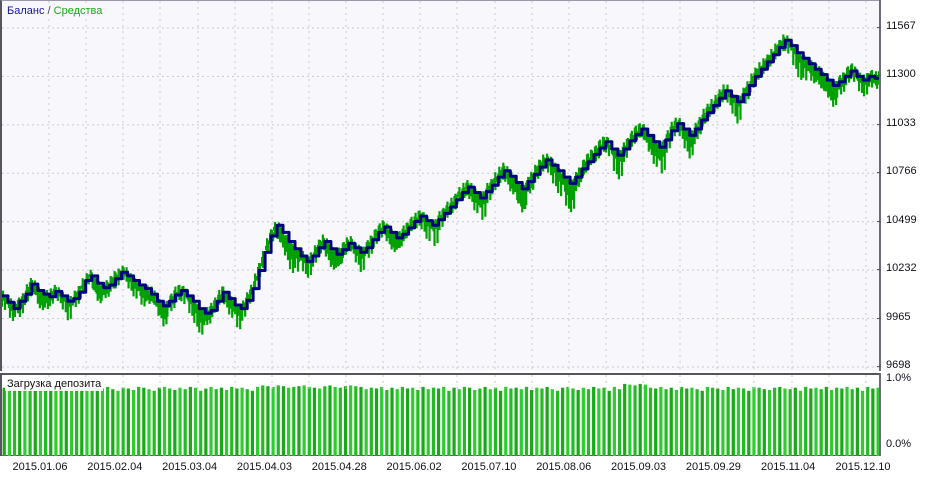 This screenshot has width=930, height=491. What do you see at coordinates (713, 467) in the screenshot?
I see `x-axis-tick-label: 2015.09.29` at bounding box center [713, 467].